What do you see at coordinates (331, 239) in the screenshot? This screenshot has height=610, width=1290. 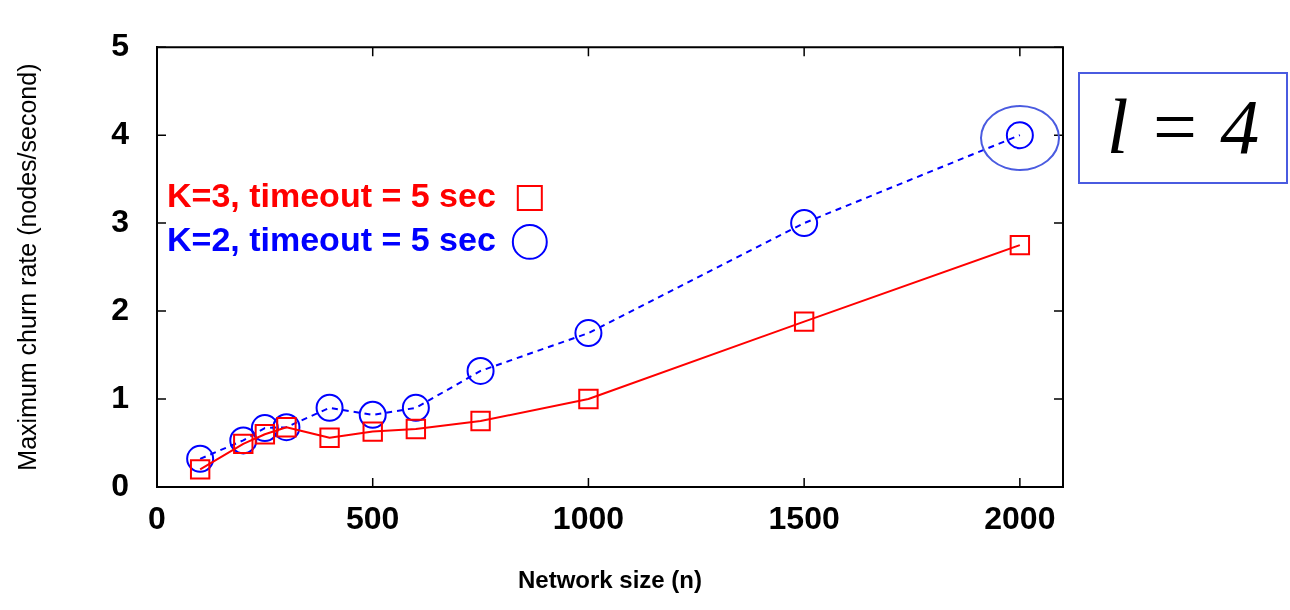 I see `legend-label: K=2, timeout = 5 sec` at bounding box center [331, 239].